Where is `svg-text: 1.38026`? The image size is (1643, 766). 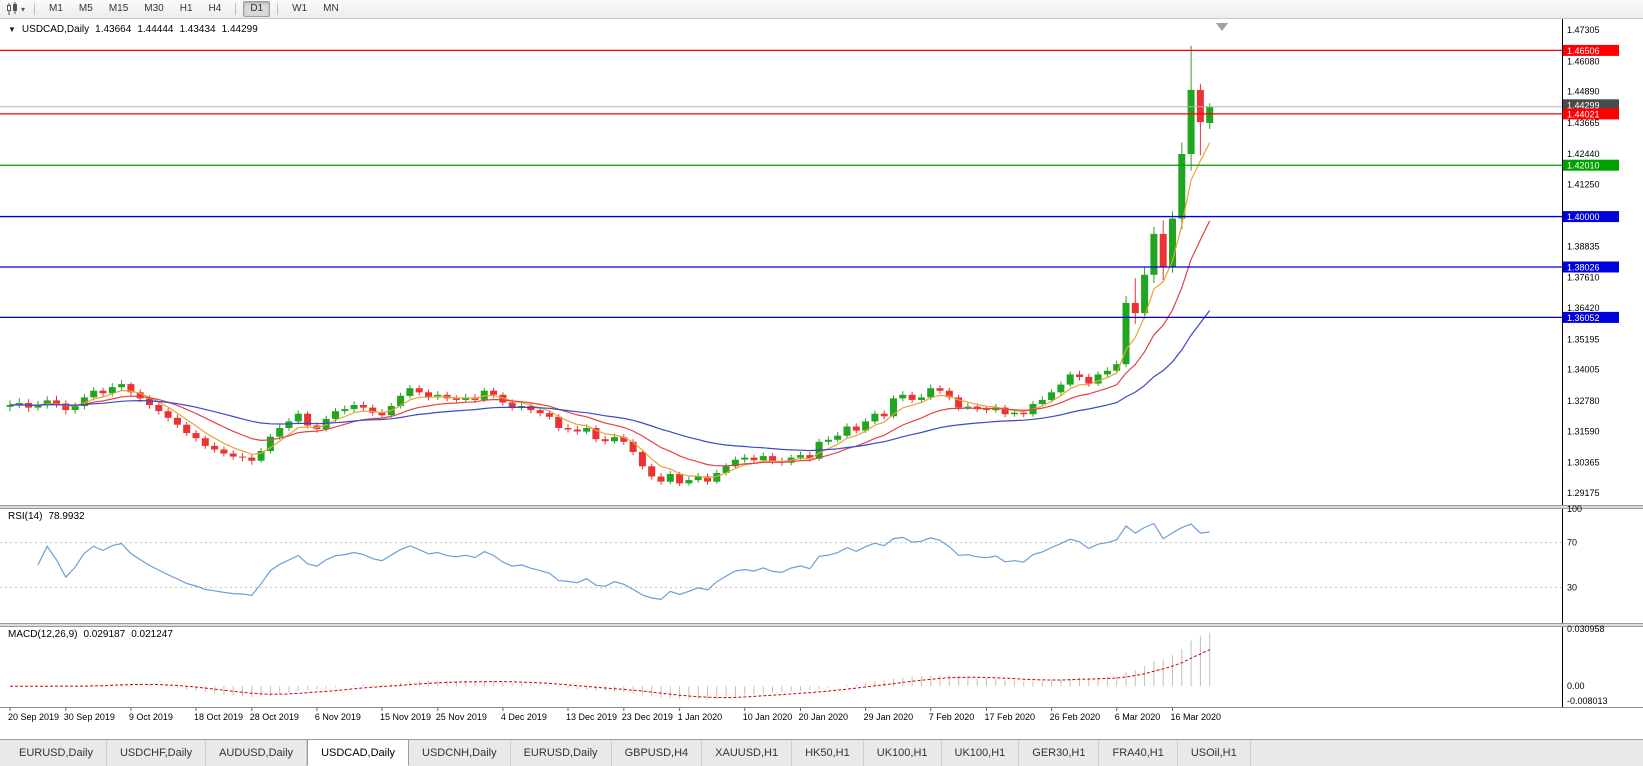 svg-text: 1.38026 is located at coordinates (1583, 267).